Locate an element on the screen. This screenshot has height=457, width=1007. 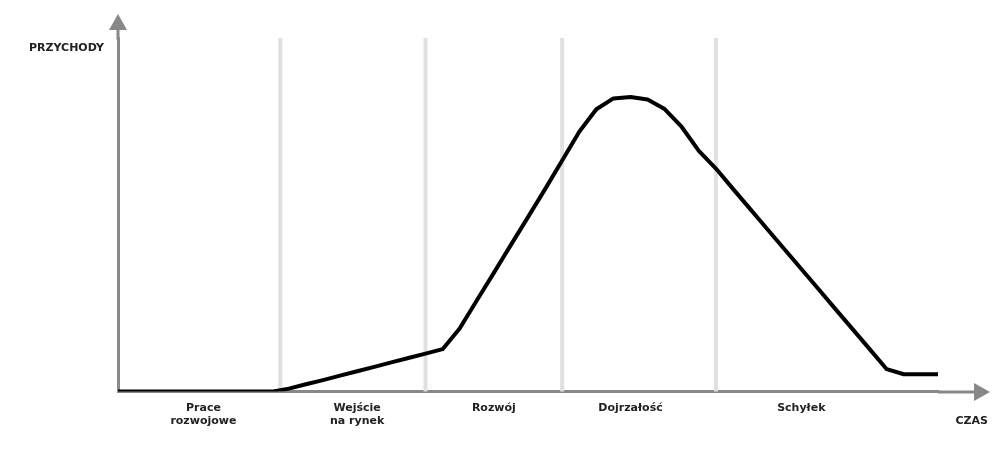
x-tick-label: Wejście na rynek is located at coordinates (357, 414).